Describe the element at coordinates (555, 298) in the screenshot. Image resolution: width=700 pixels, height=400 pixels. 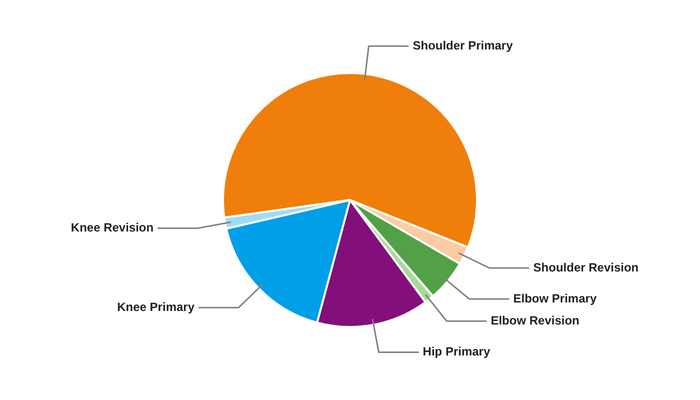
I see `slice-label: Elbow Primary` at that location.